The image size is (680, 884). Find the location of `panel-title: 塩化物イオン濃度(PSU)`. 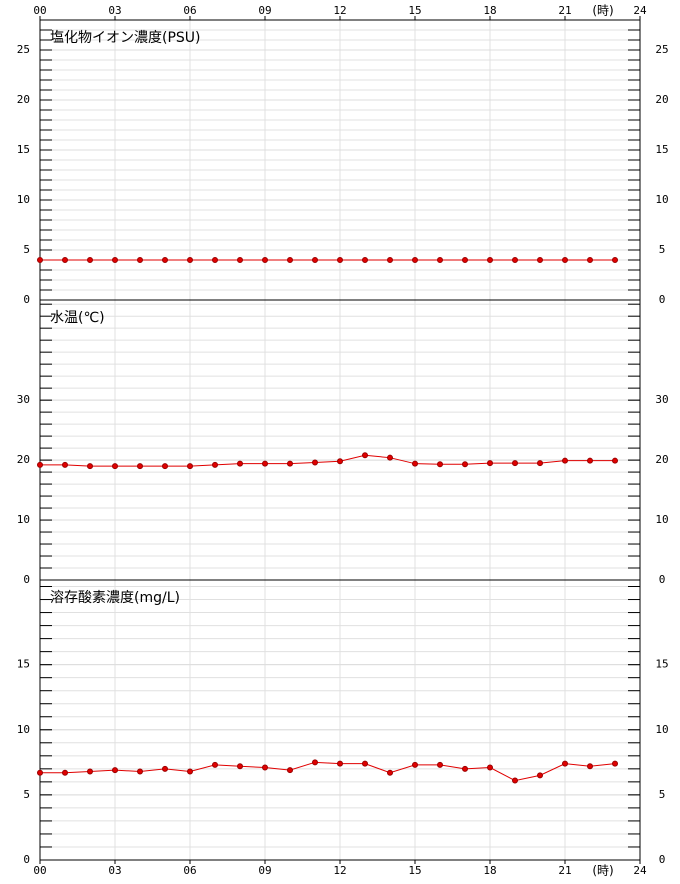

panel-title: 塩化物イオン濃度(PSU) is located at coordinates (125, 38).